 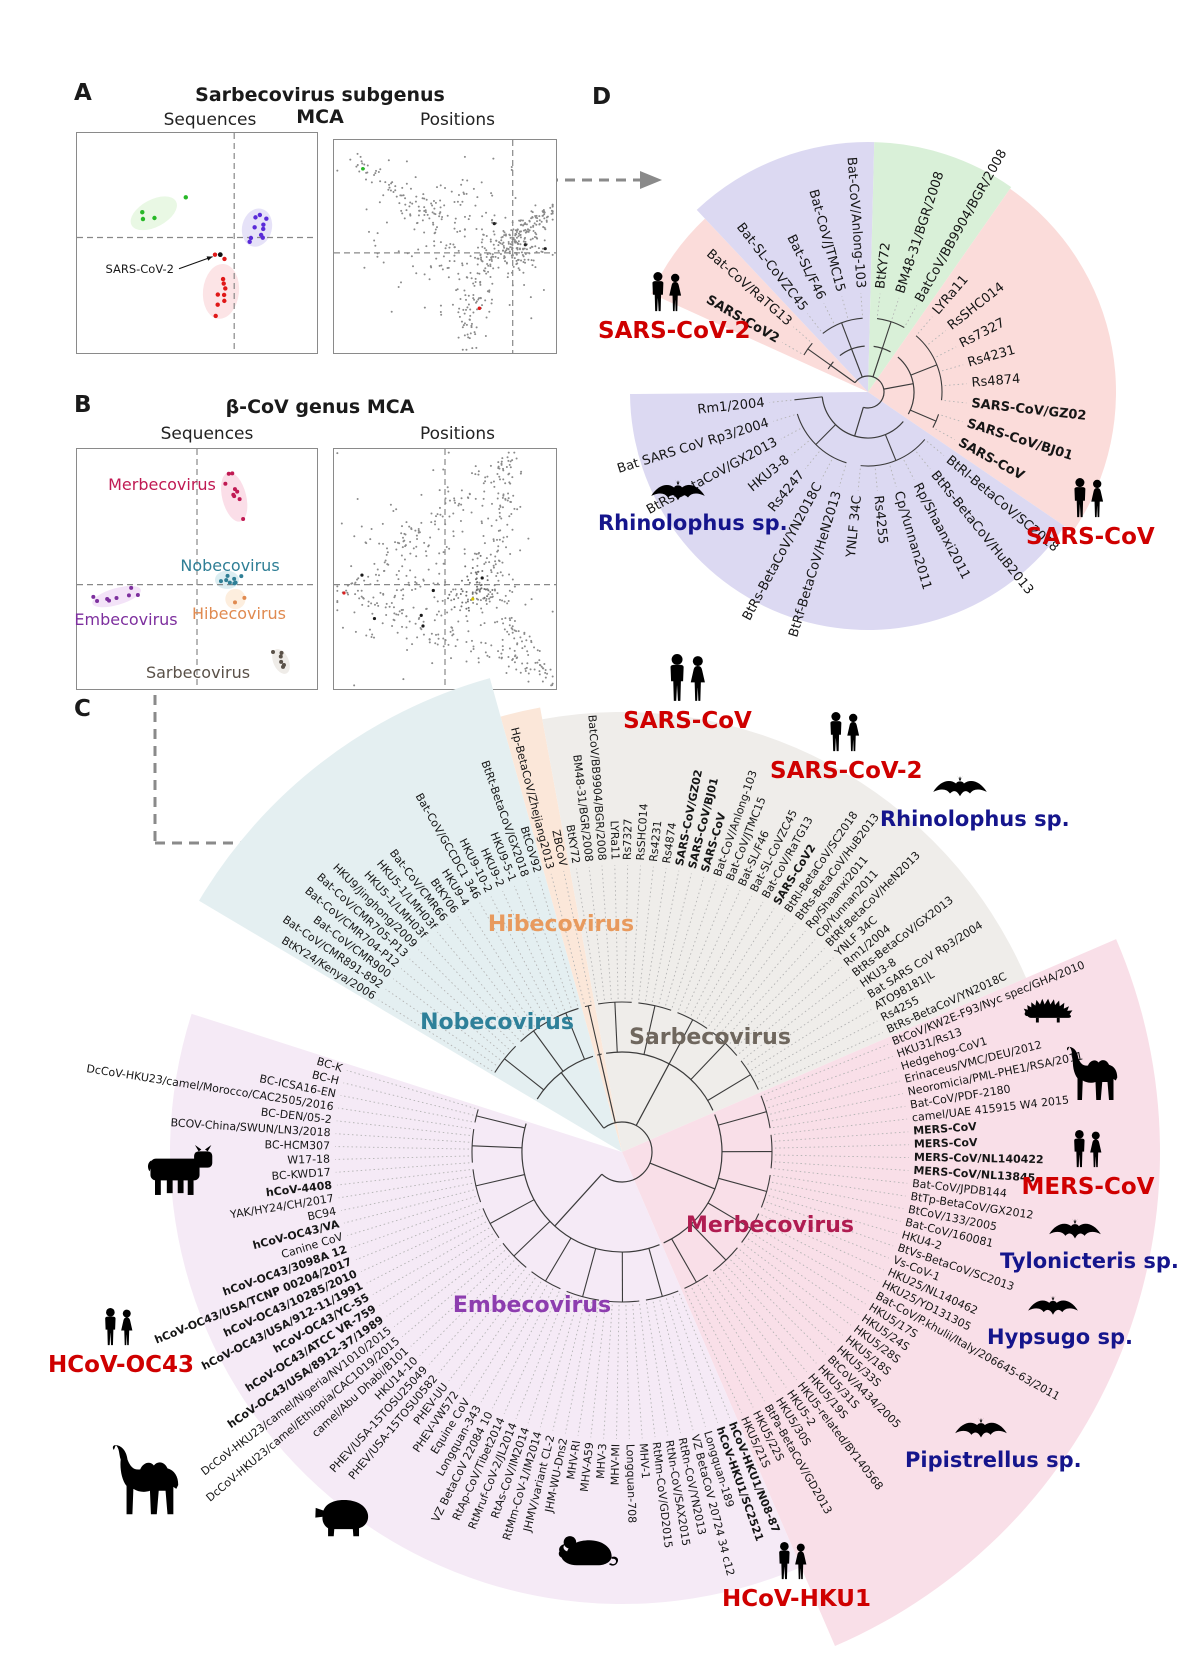 I want to click on taxon-label: MHV-MI, so click(x=616, y=1465).